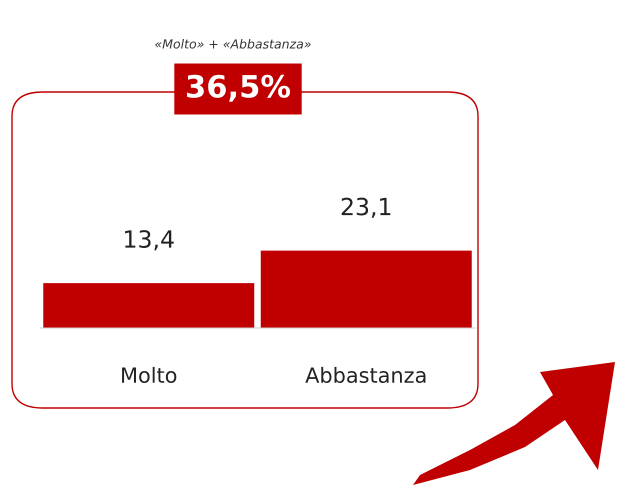 Image resolution: width=621 pixels, height=485 pixels. What do you see at coordinates (149, 240) in the screenshot?
I see `data-label: 13,4` at bounding box center [149, 240].